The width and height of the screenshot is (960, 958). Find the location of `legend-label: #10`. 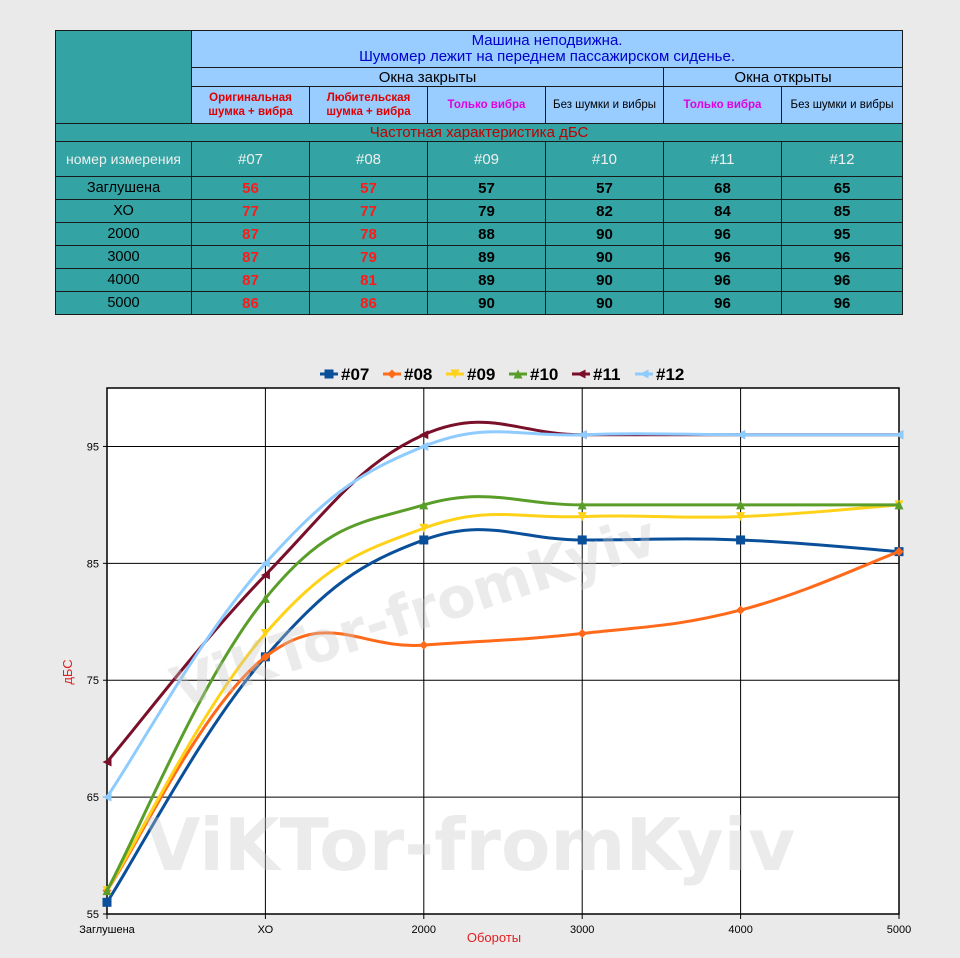

legend-label: #10 is located at coordinates (544, 374).